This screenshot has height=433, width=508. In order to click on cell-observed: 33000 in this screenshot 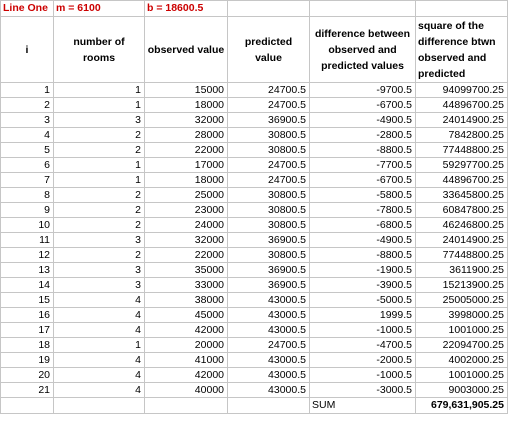, I will do `click(186, 285)`.